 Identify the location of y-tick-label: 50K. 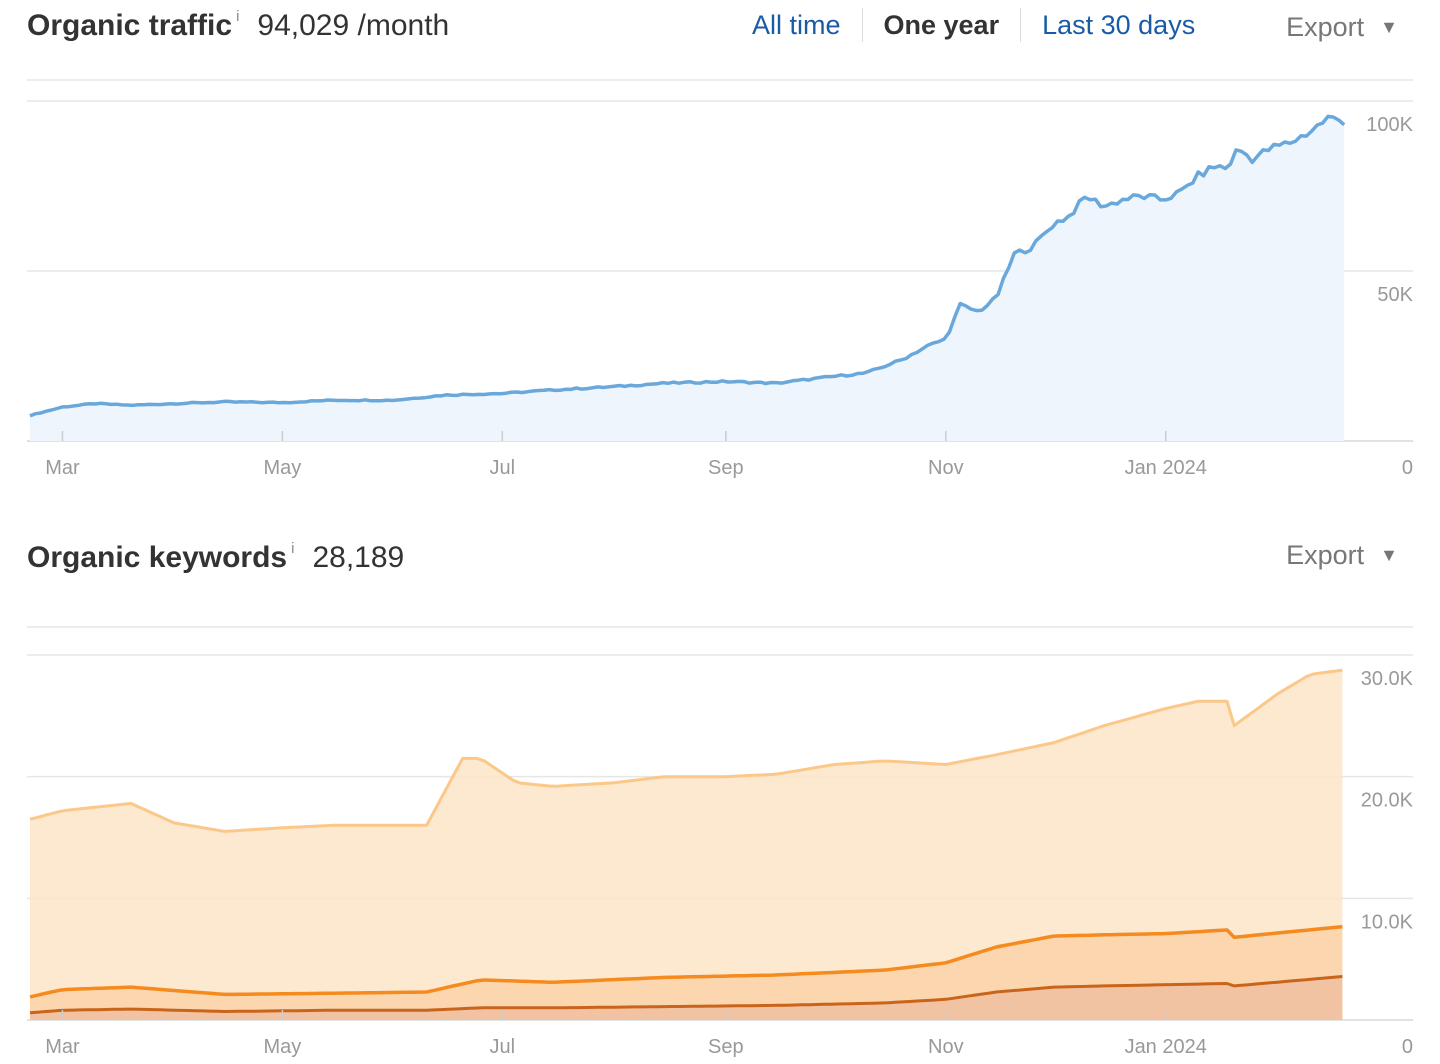
(1395, 295).